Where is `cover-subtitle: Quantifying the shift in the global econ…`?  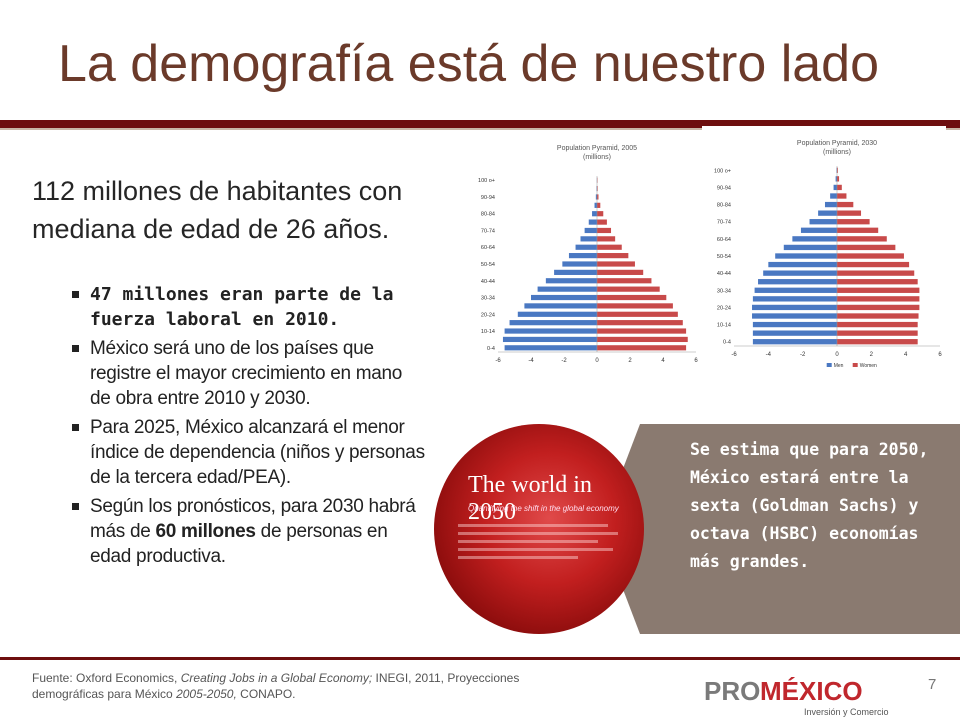
cover-subtitle: Quantifying the shift in the global econ… is located at coordinates (543, 508).